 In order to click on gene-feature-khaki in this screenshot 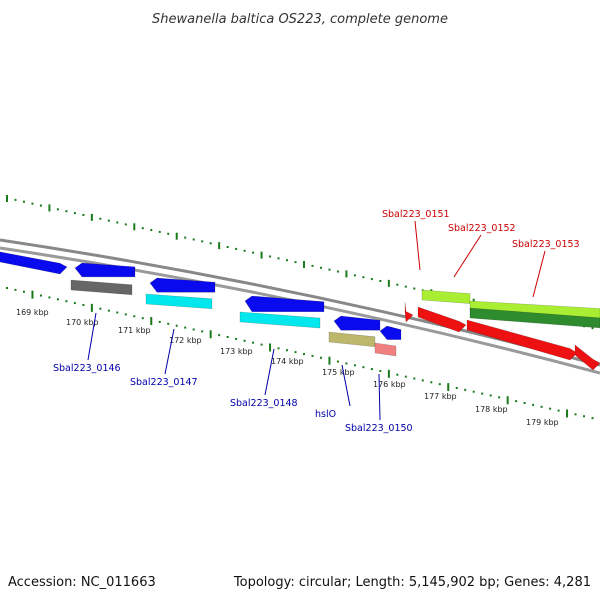, I will do `click(352, 339)`.